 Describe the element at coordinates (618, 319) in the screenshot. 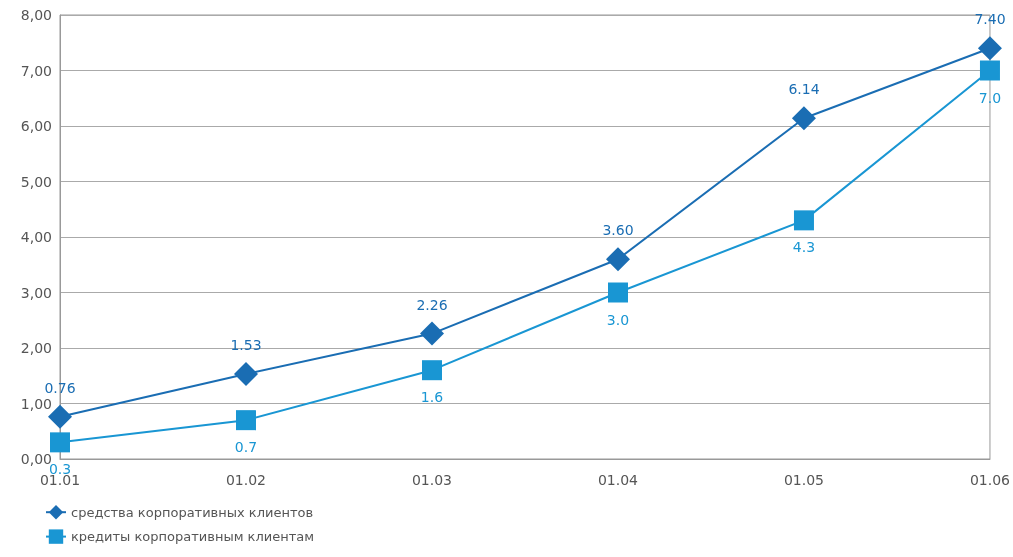

I see `data-label: 3.0` at that location.